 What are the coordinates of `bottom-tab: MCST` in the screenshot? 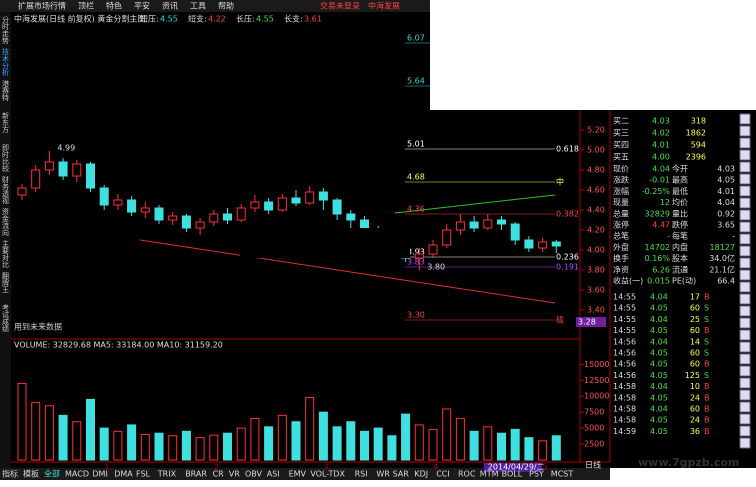 It's located at (562, 474).